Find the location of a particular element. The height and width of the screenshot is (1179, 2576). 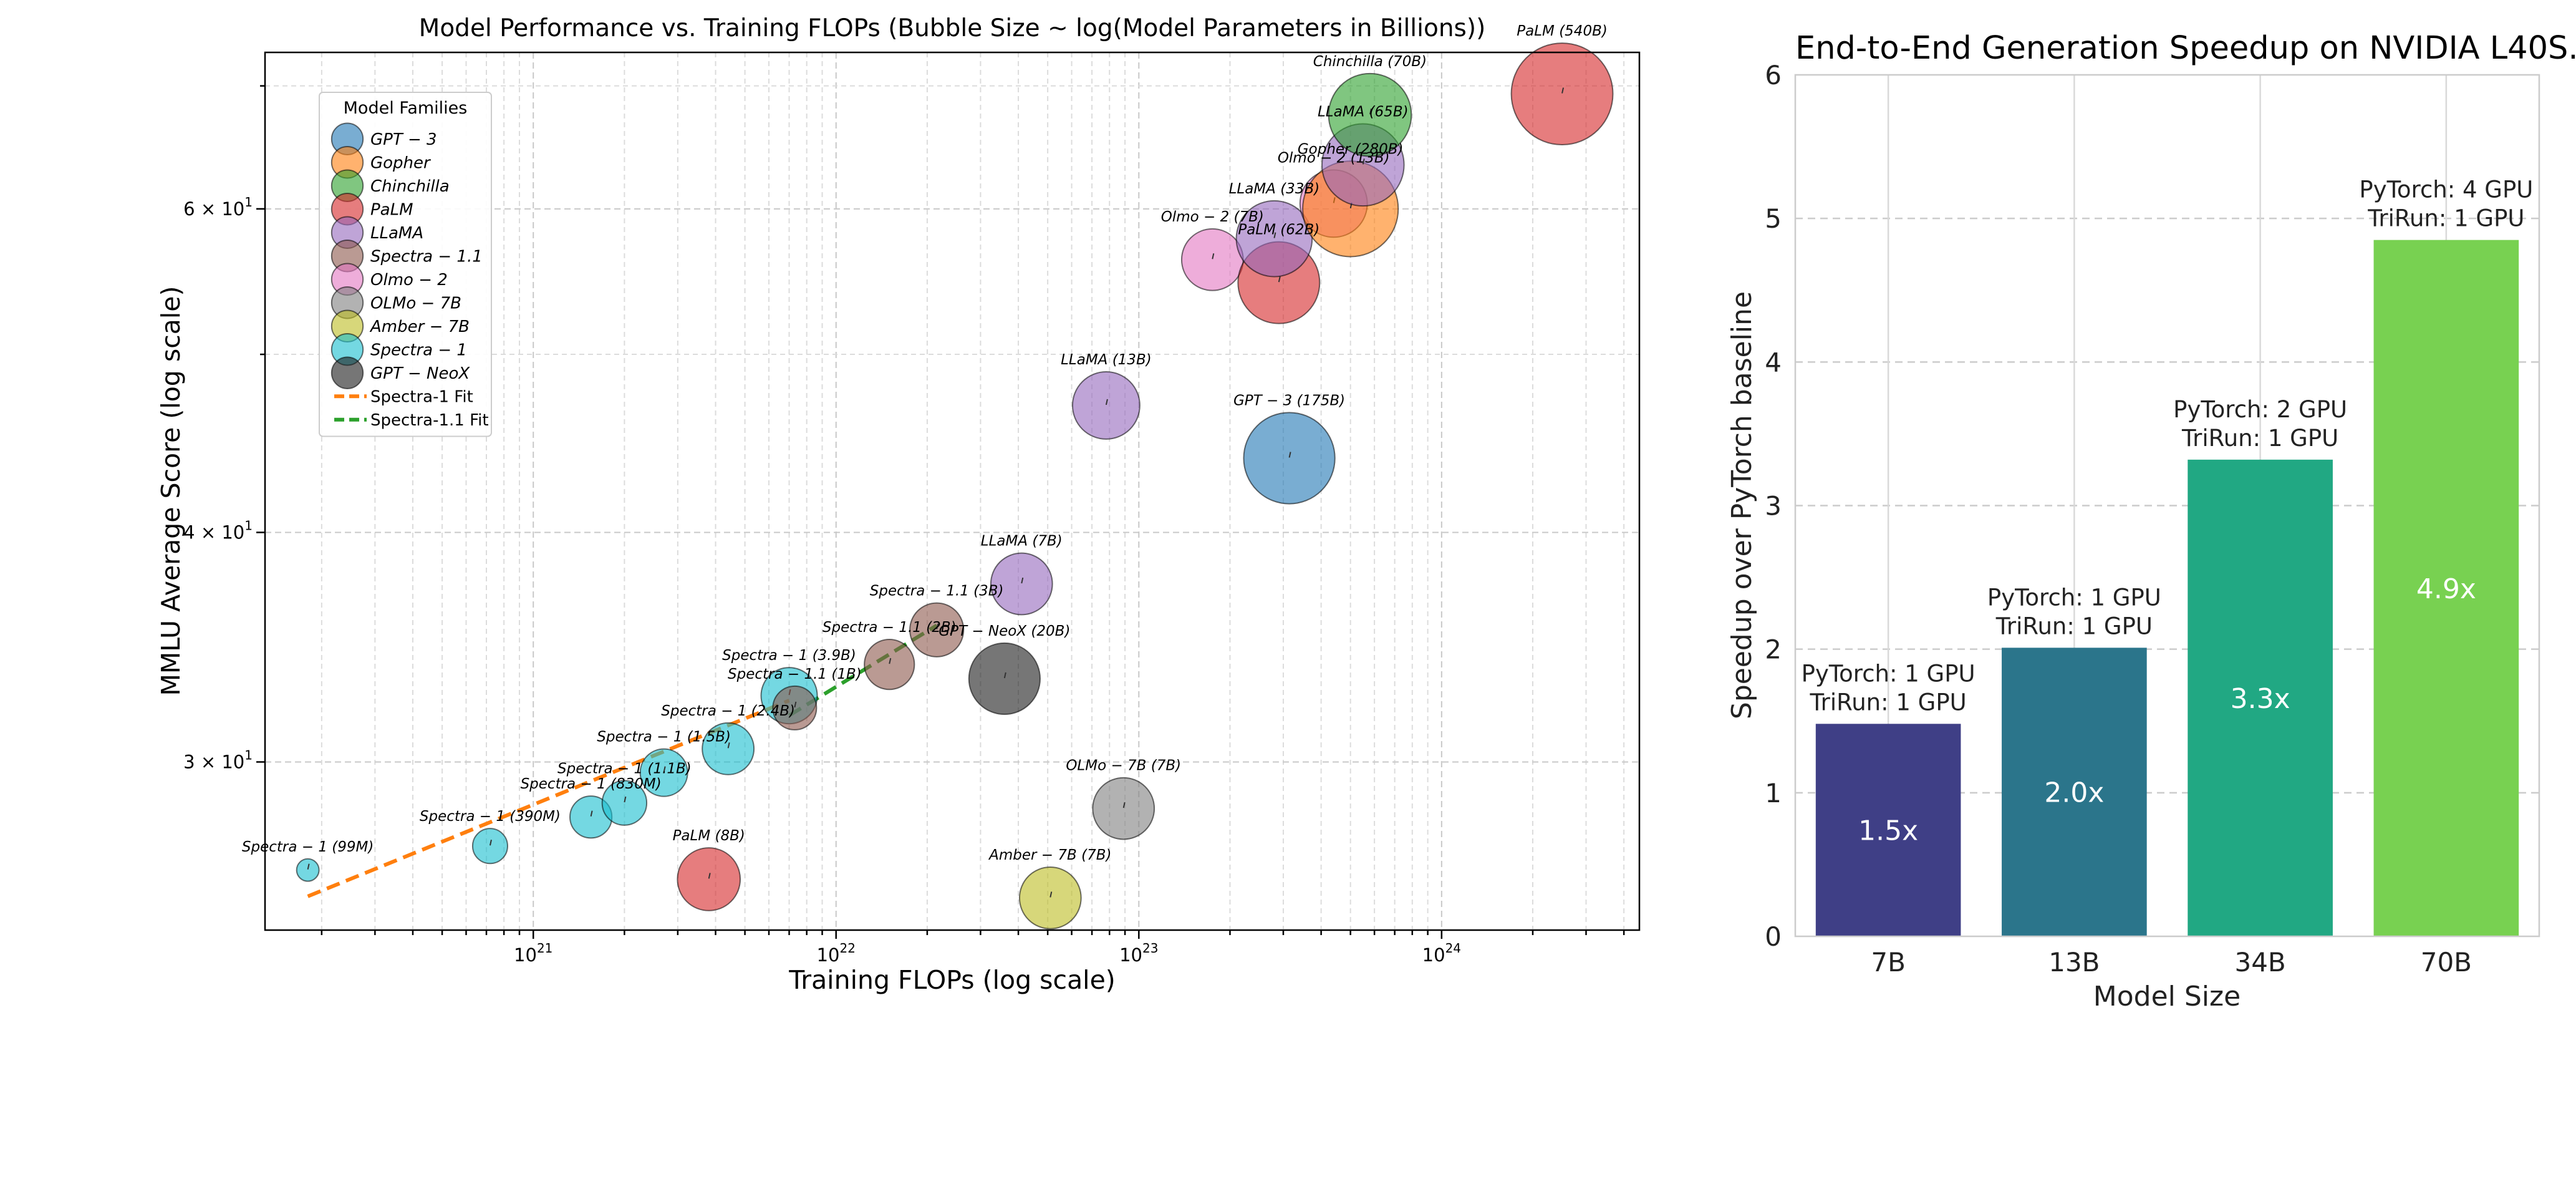

point-label: GPT − NeoX (20B) is located at coordinates (1004, 631).